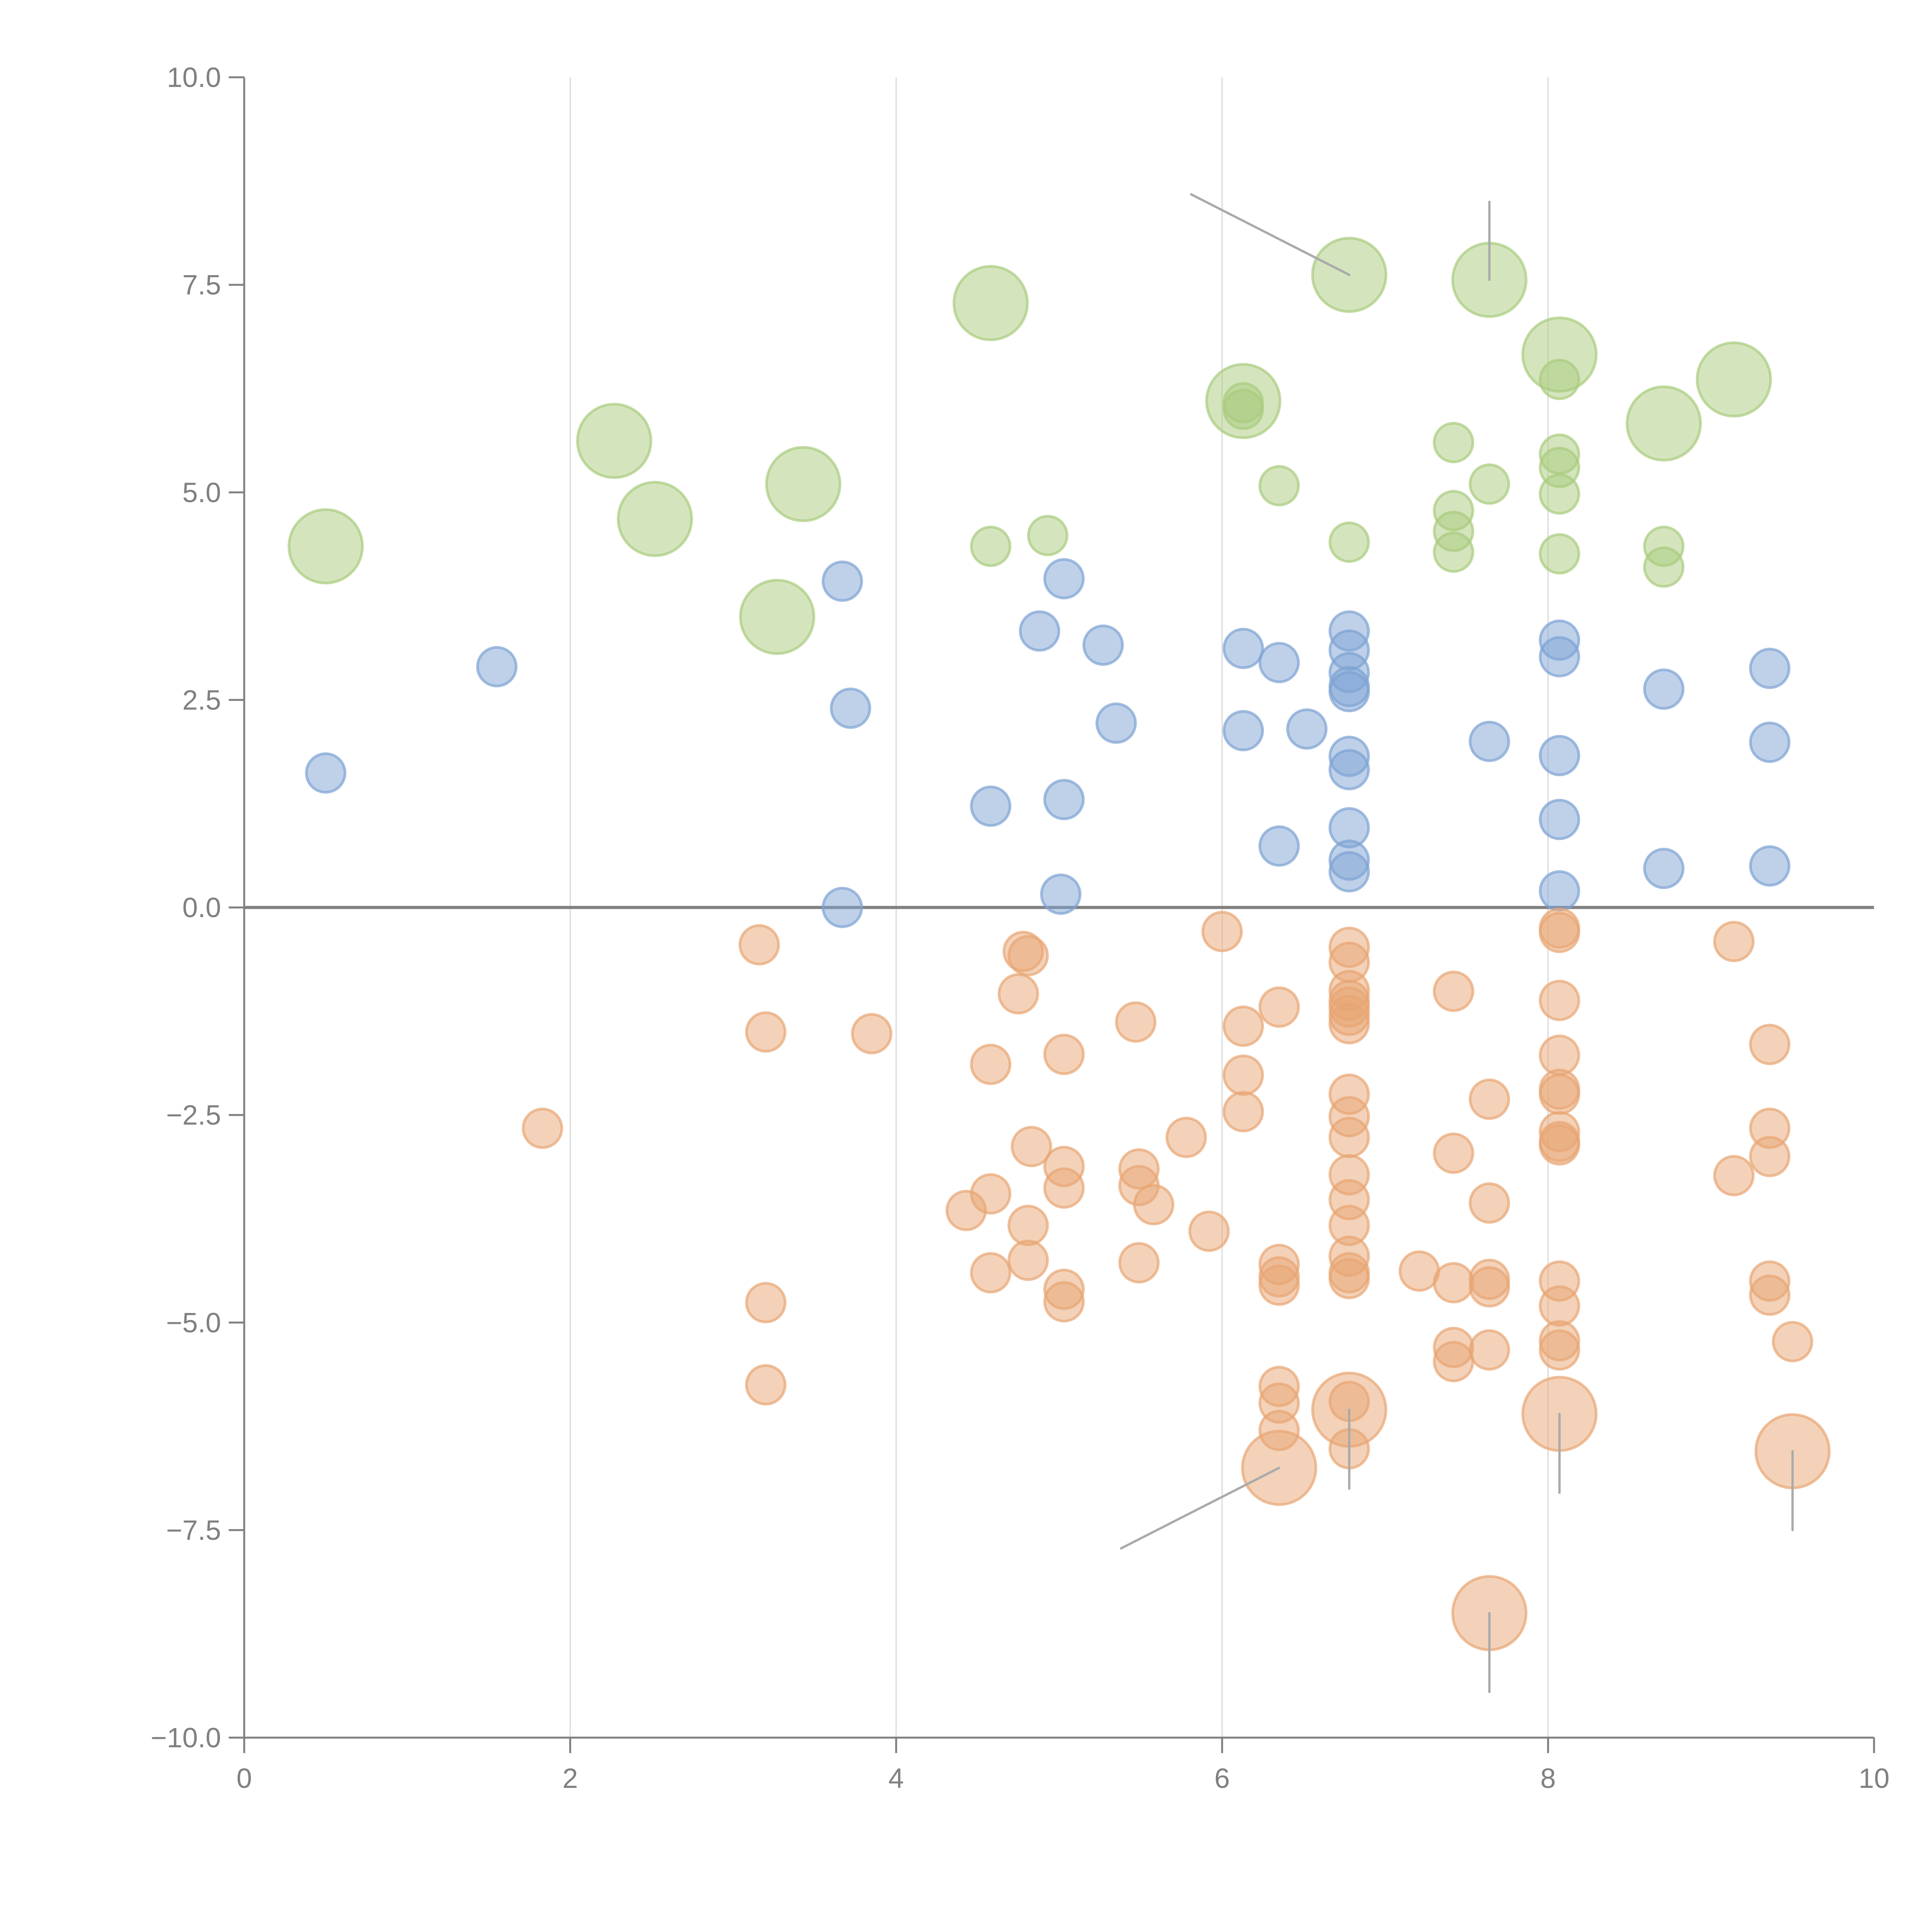 This screenshot has width=1932, height=1932. Describe the element at coordinates (193, 1115) in the screenshot. I see `y-tick-label: −2.5` at that location.